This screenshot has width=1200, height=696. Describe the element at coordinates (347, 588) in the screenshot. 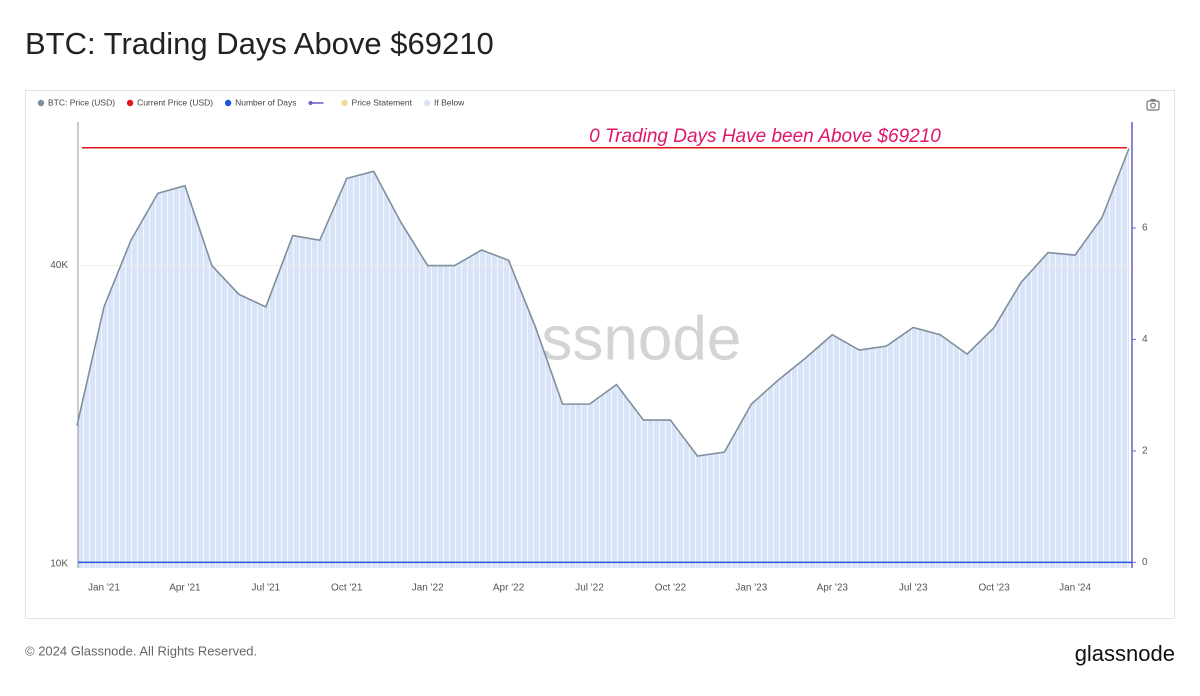

I see `x-tick-label: Oct '21` at that location.